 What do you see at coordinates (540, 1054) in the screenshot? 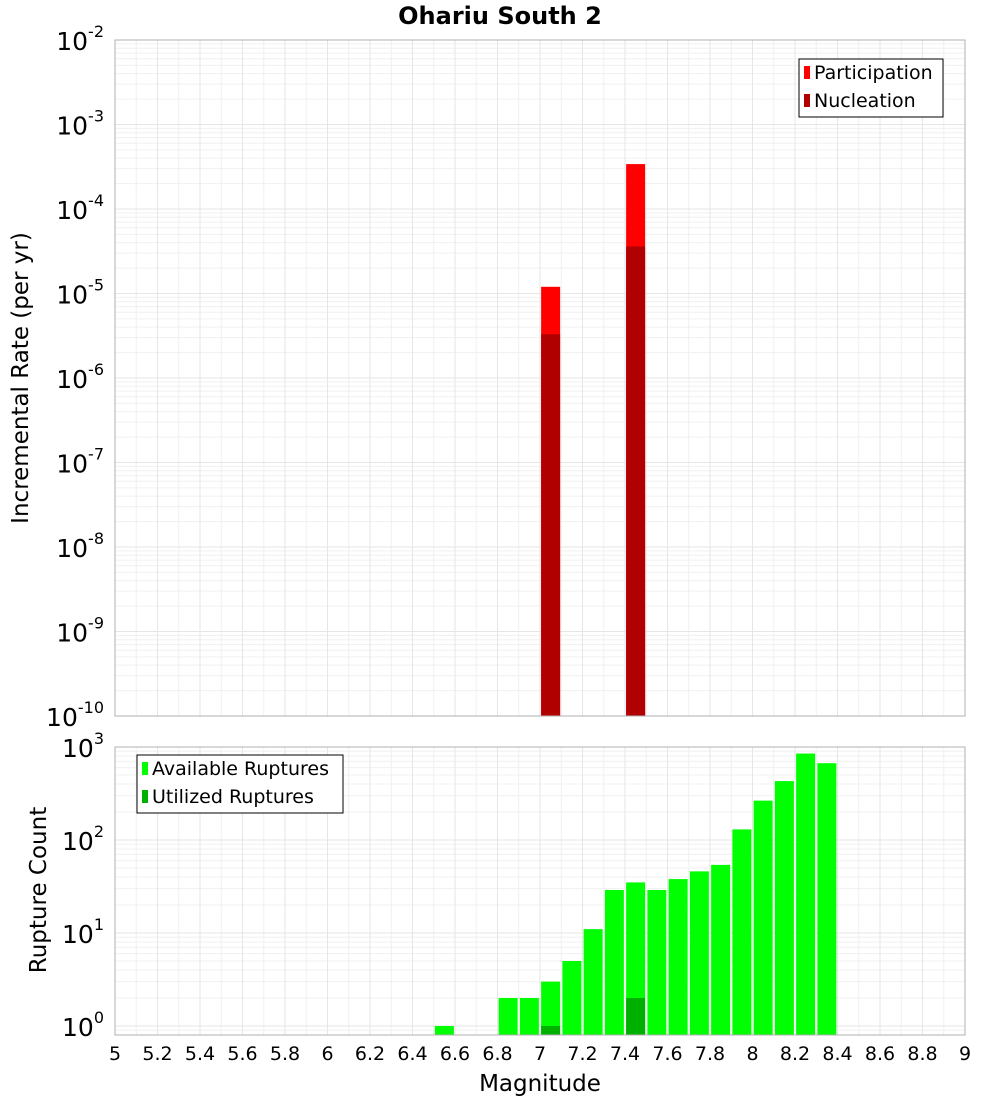
I see `x-tick-label: 7` at bounding box center [540, 1054].